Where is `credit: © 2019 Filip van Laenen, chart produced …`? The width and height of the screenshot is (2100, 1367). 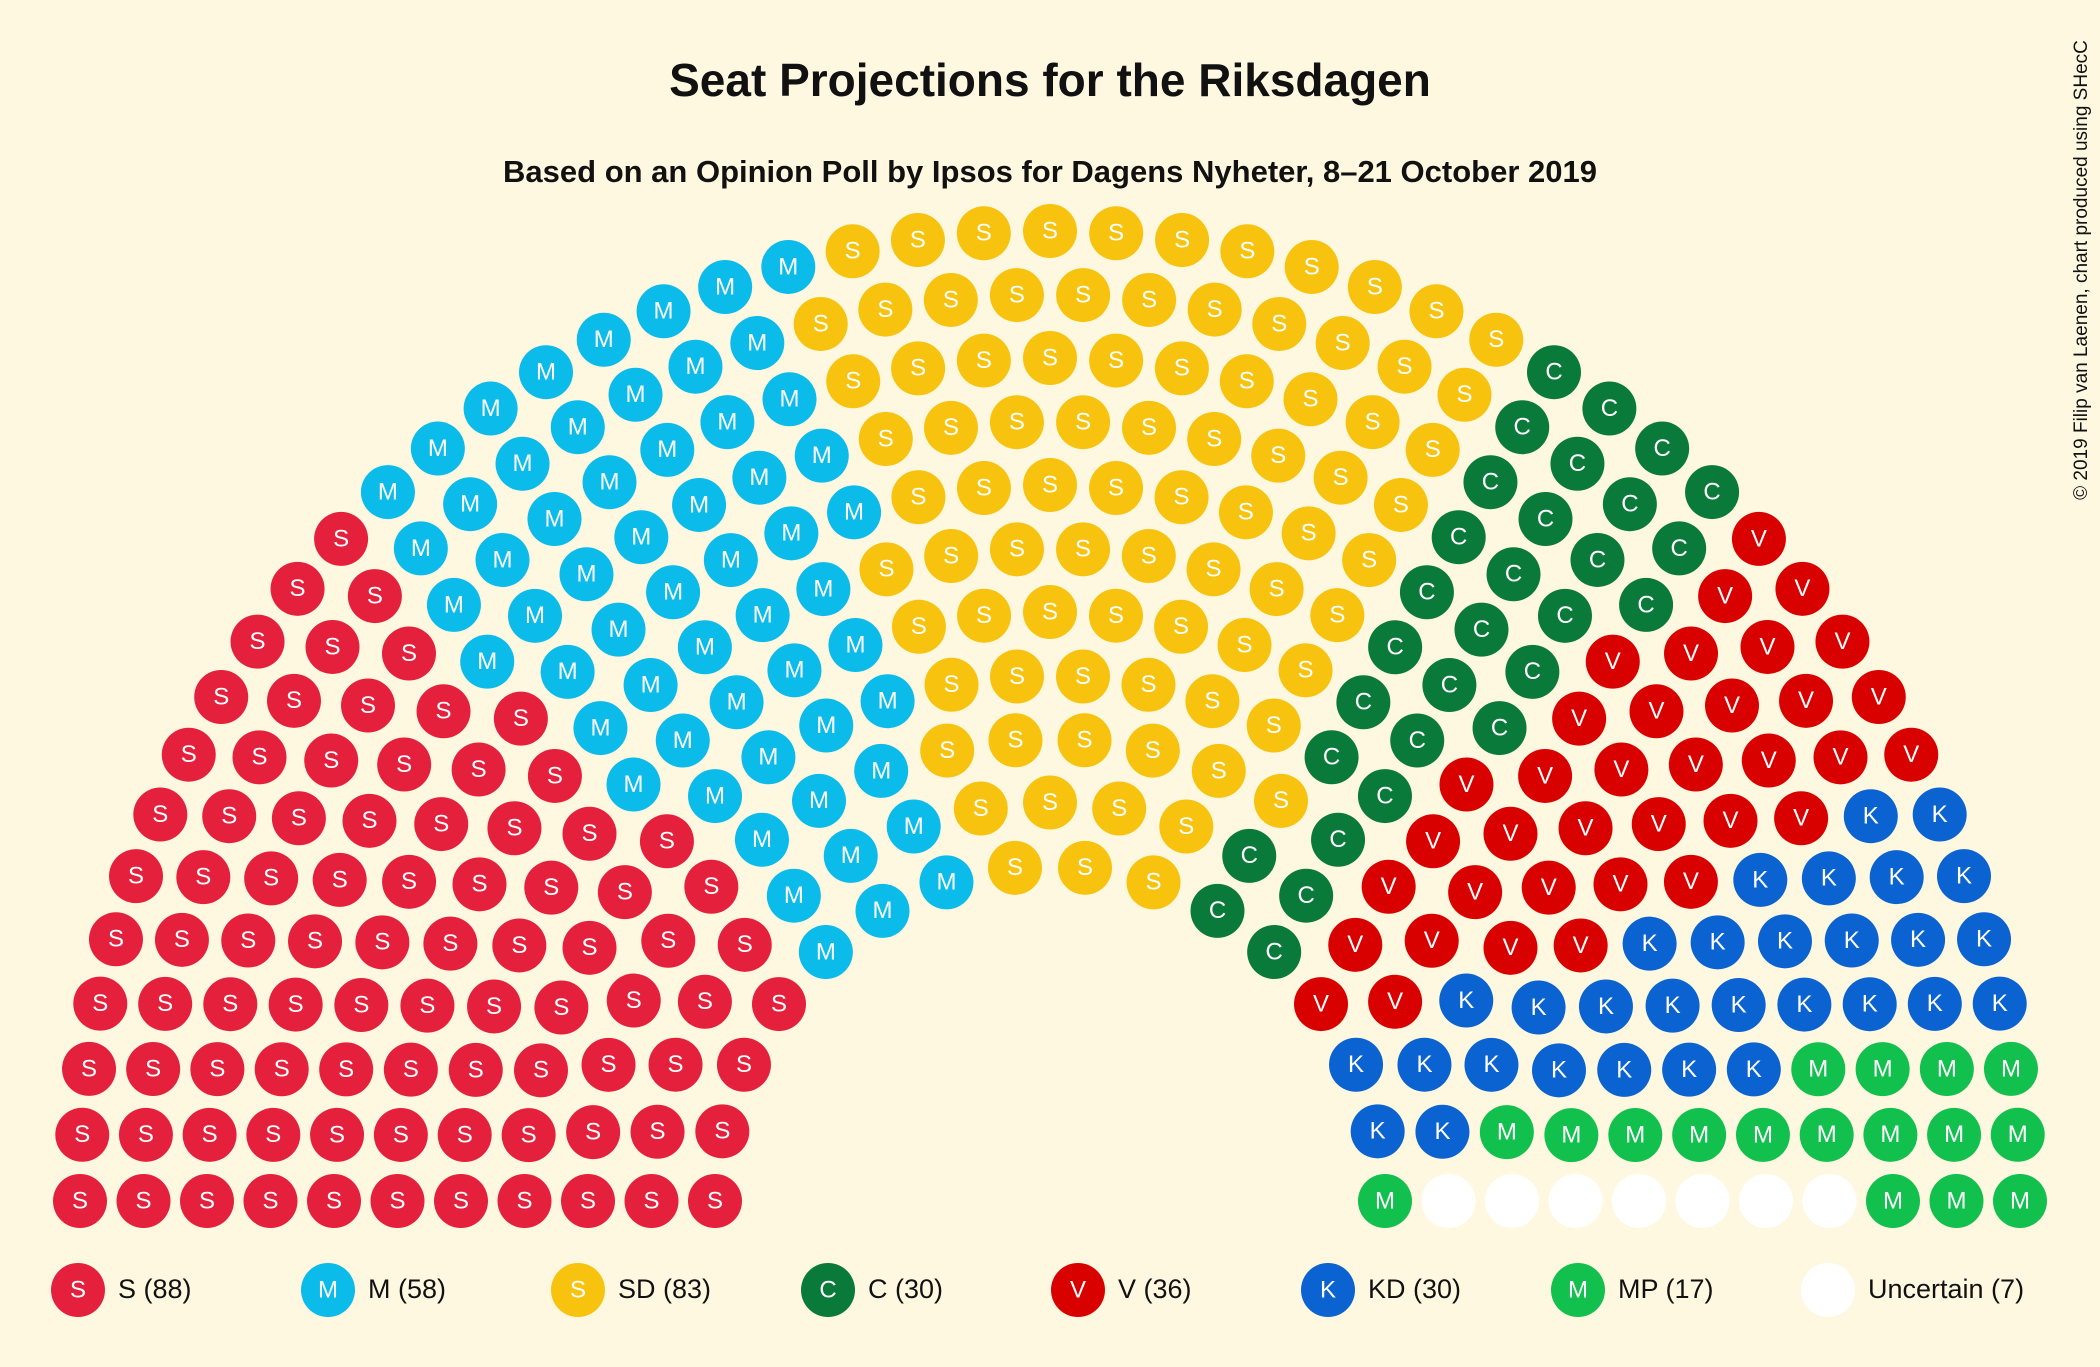
credit: © 2019 Filip van Laenen, chart produced … is located at coordinates (2081, 270).